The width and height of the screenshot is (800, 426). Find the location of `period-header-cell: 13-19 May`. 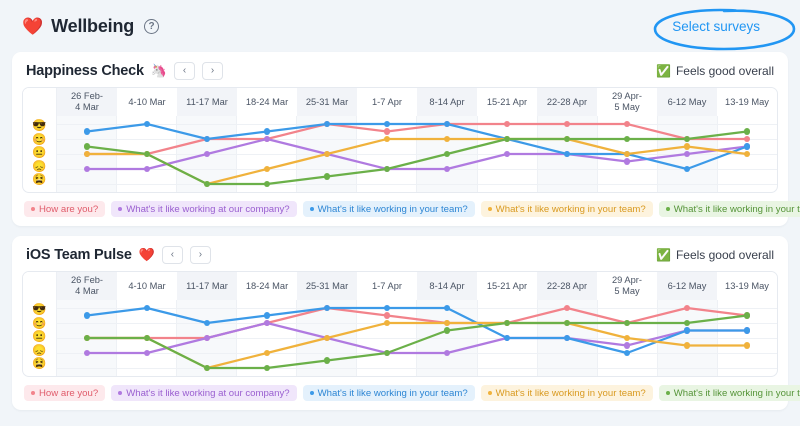

period-header-cell: 13-19 May is located at coordinates (747, 101).